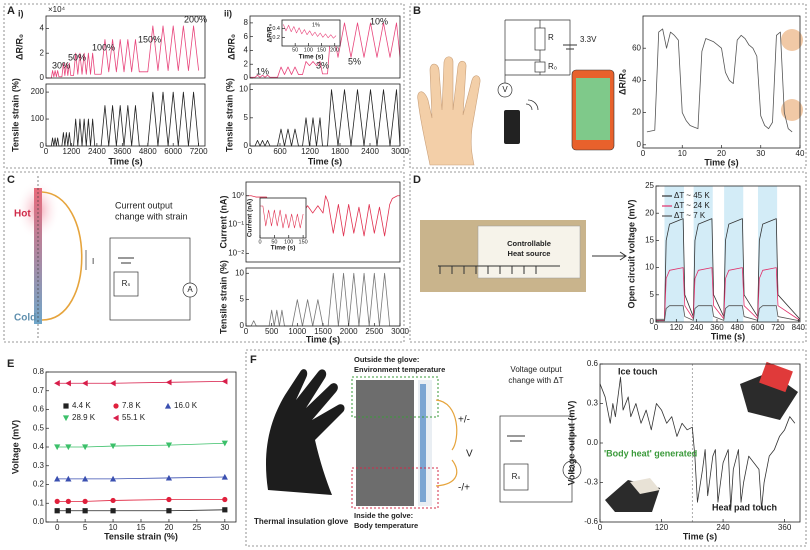 The width and height of the screenshot is (810, 550). Describe the element at coordinates (22, 214) in the screenshot. I see `hot-label: Hot` at that location.